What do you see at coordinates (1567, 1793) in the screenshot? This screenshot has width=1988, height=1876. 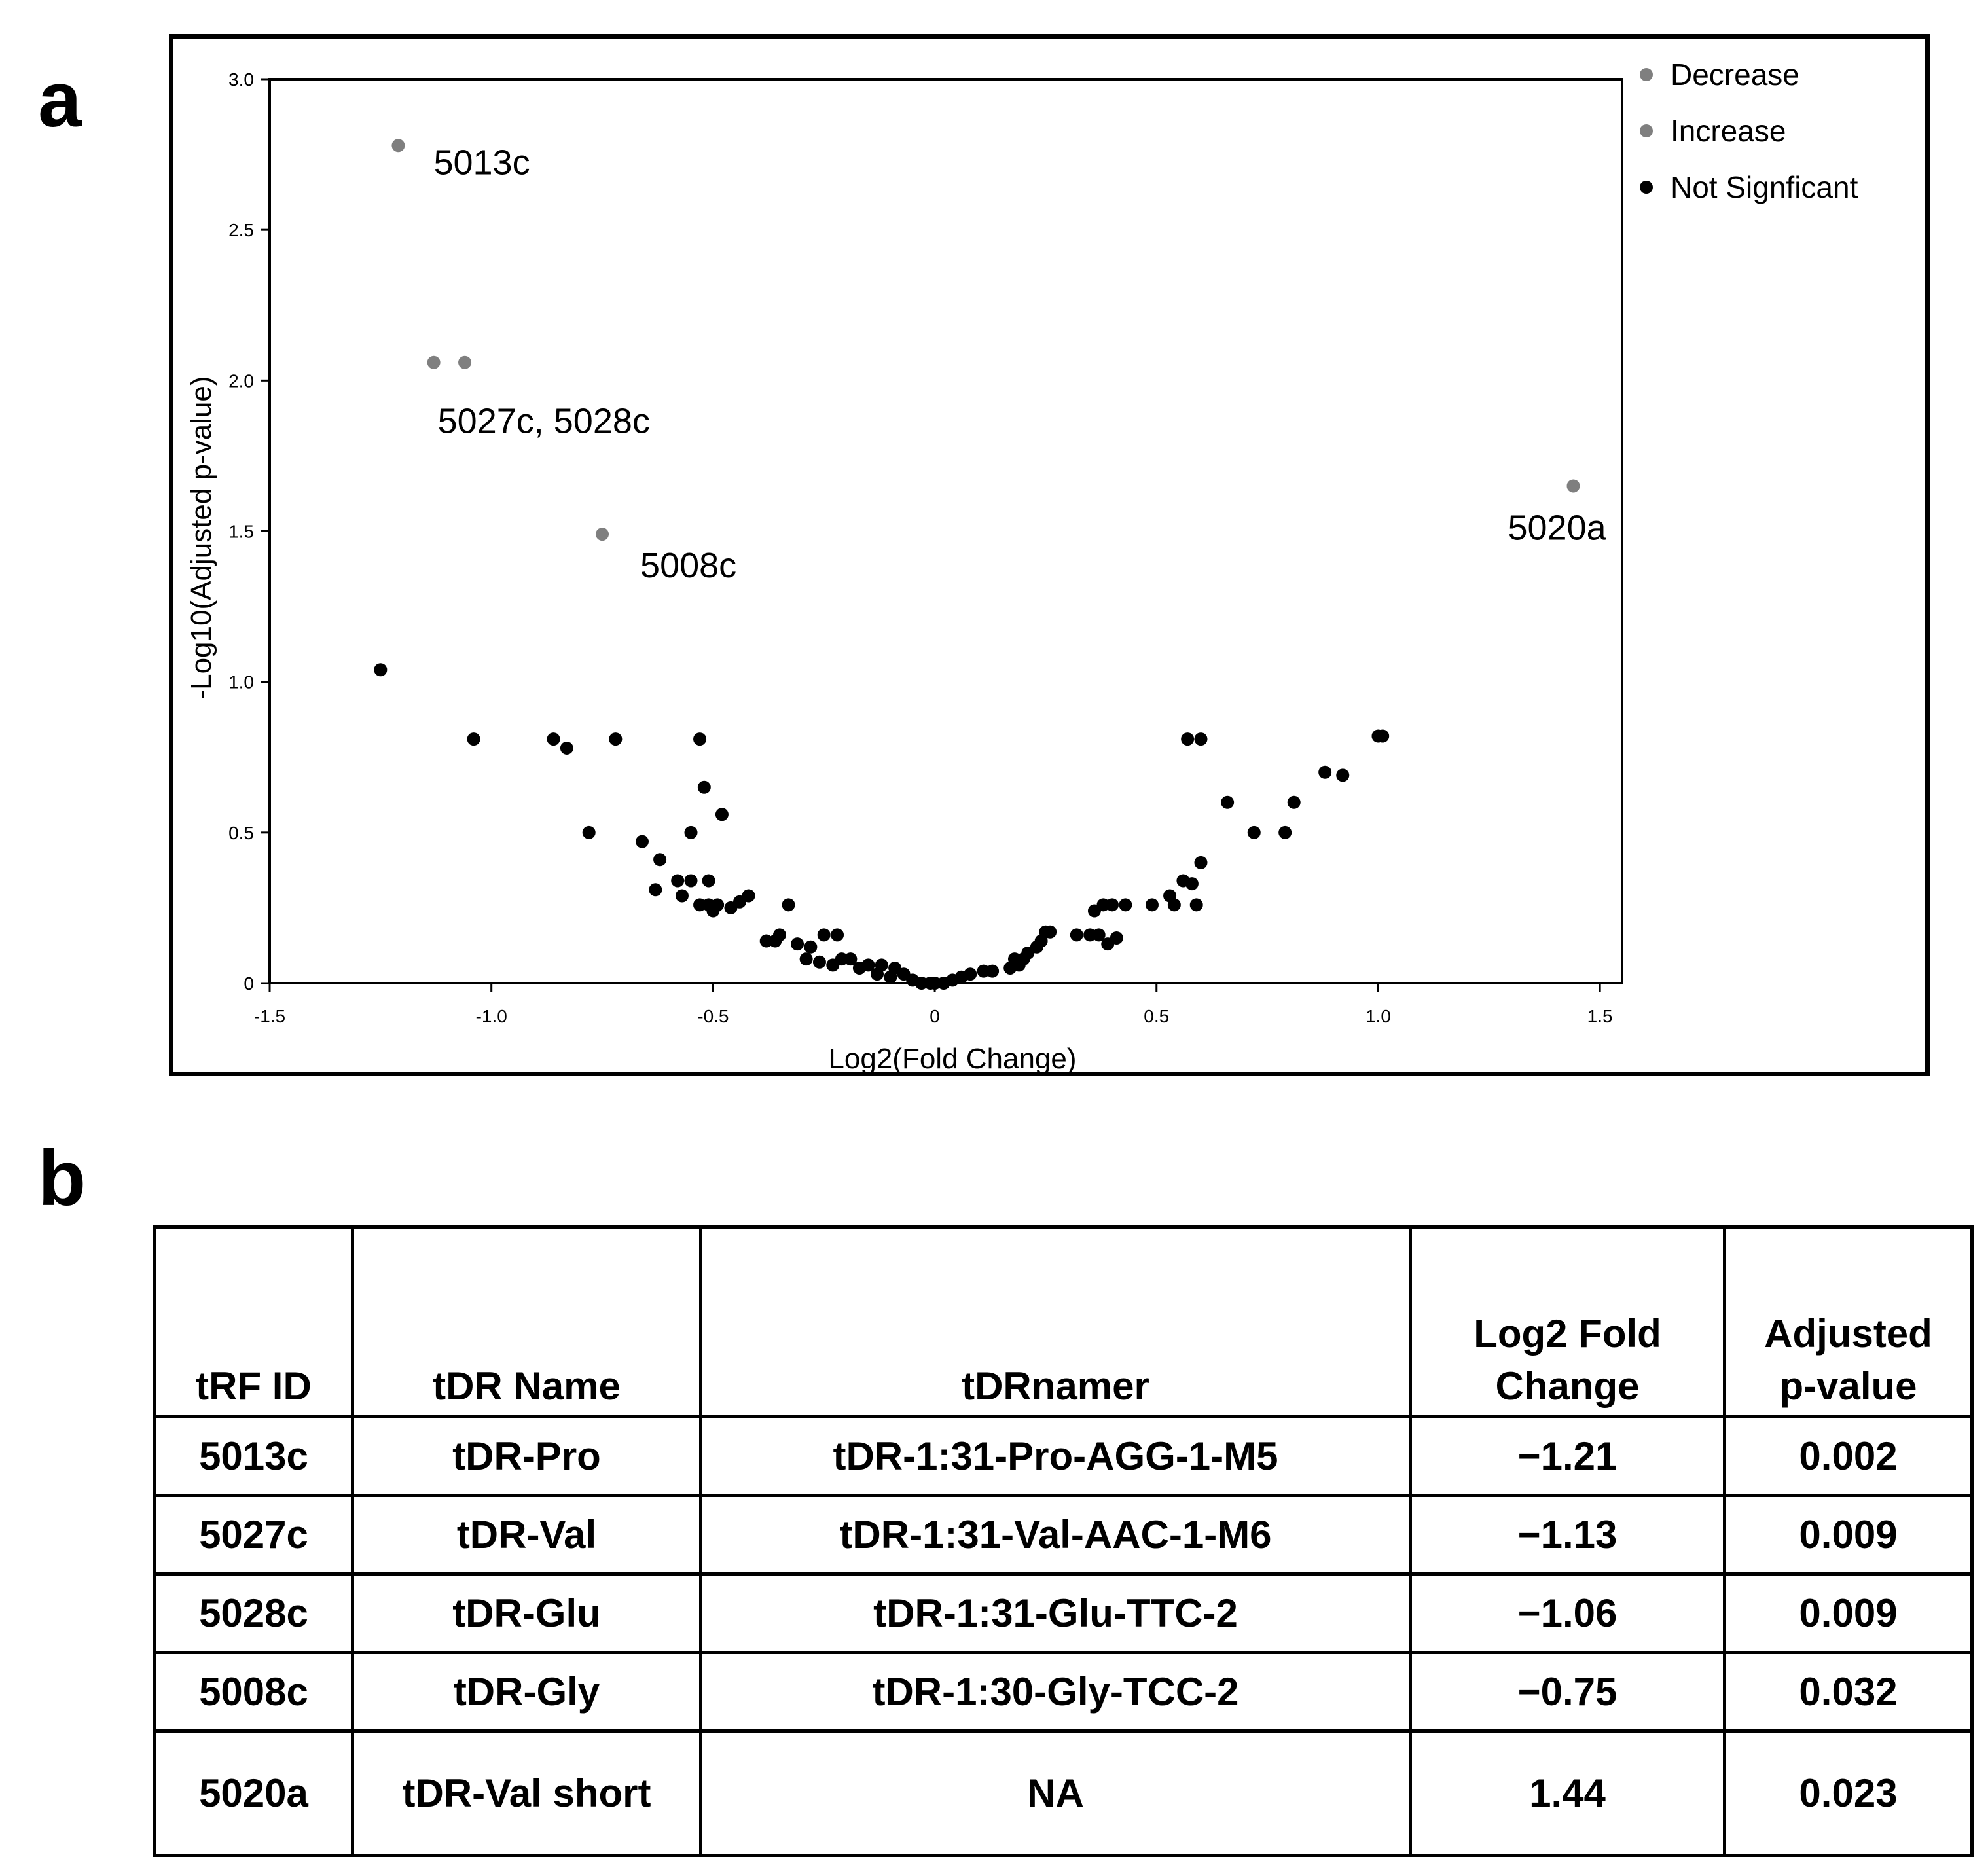 I see `cell-log2-fold-change: 1.44` at bounding box center [1567, 1793].